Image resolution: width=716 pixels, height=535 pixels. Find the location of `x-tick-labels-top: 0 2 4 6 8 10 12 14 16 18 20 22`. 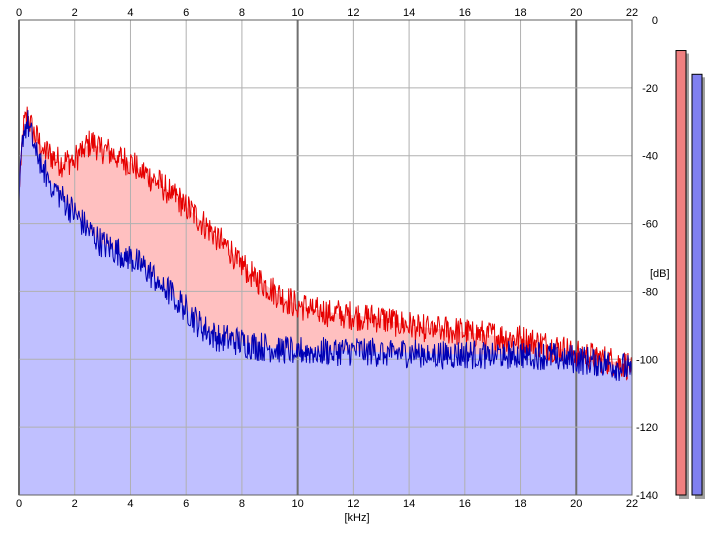

x-tick-labels-top: 0 2 4 6 8 10 12 14 16 18 20 22 is located at coordinates (327, 13).